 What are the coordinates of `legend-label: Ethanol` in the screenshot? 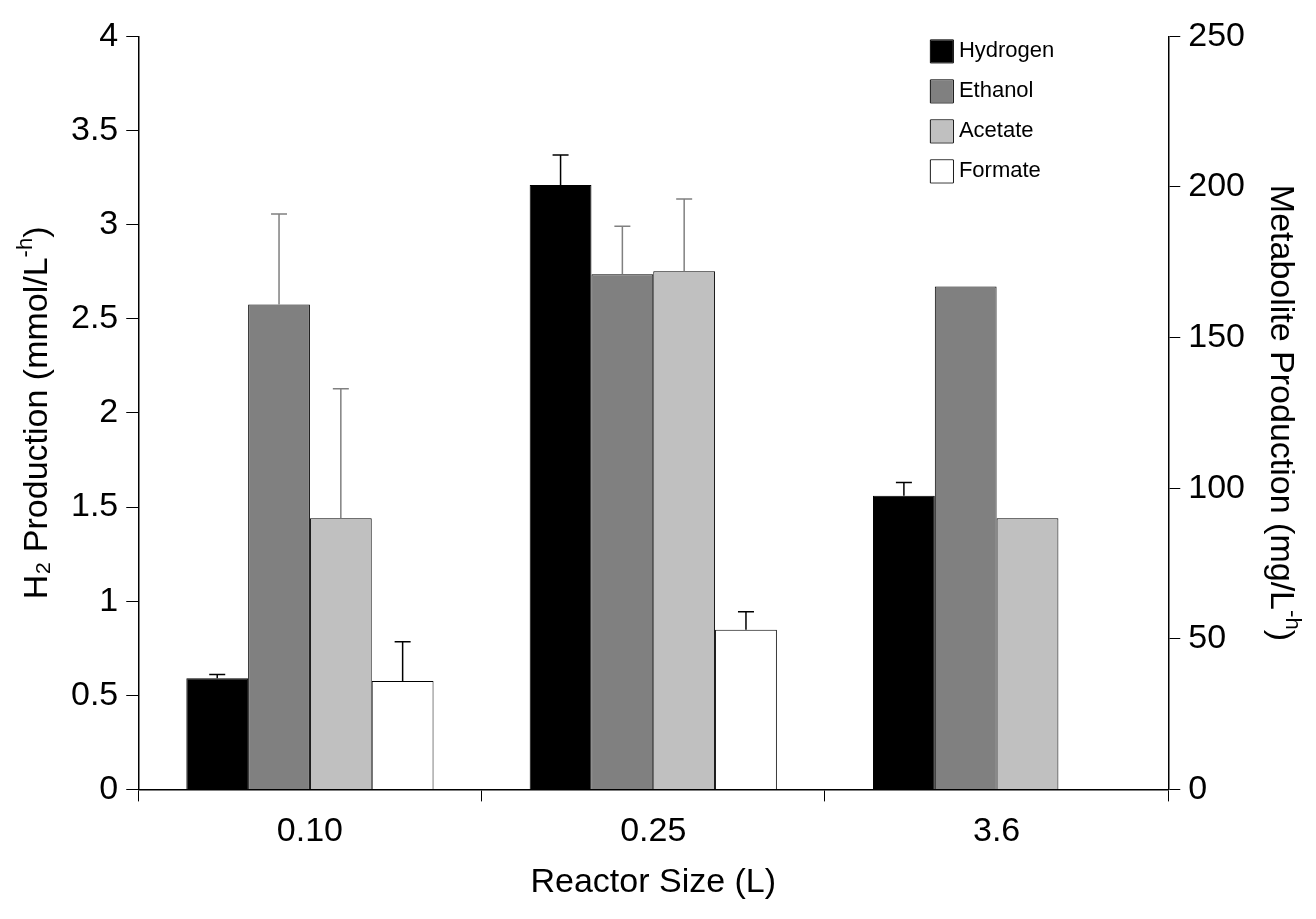 It's located at (996, 90).